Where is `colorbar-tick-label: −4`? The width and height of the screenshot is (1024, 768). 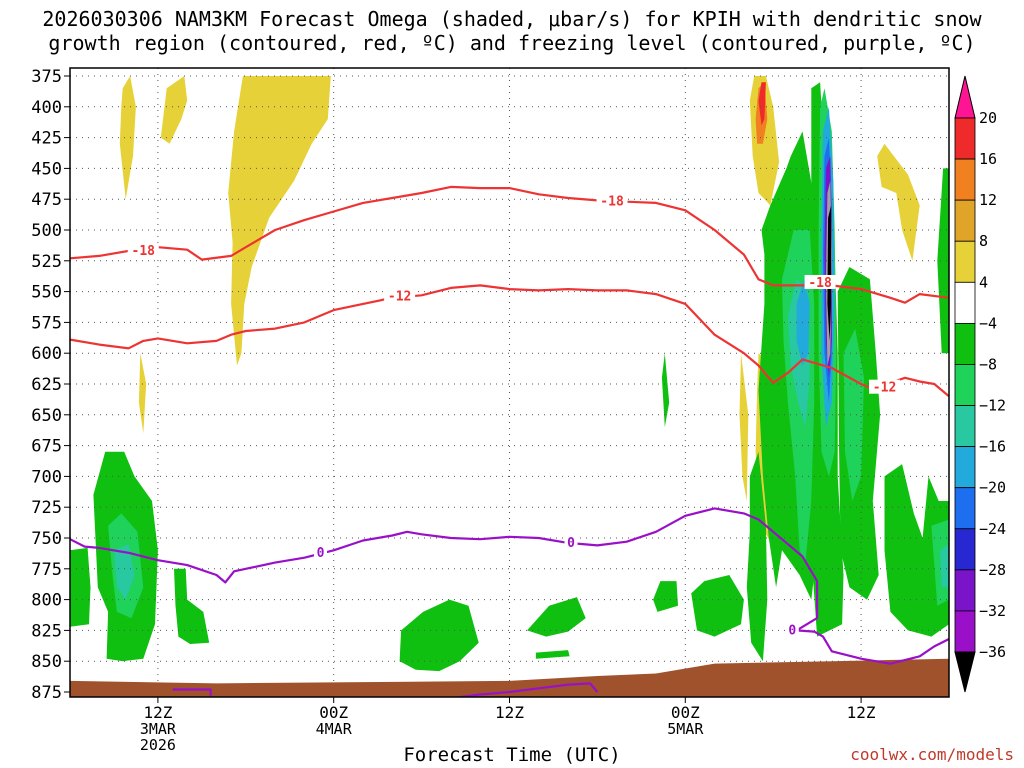
colorbar-tick-label: −4 is located at coordinates (988, 323).